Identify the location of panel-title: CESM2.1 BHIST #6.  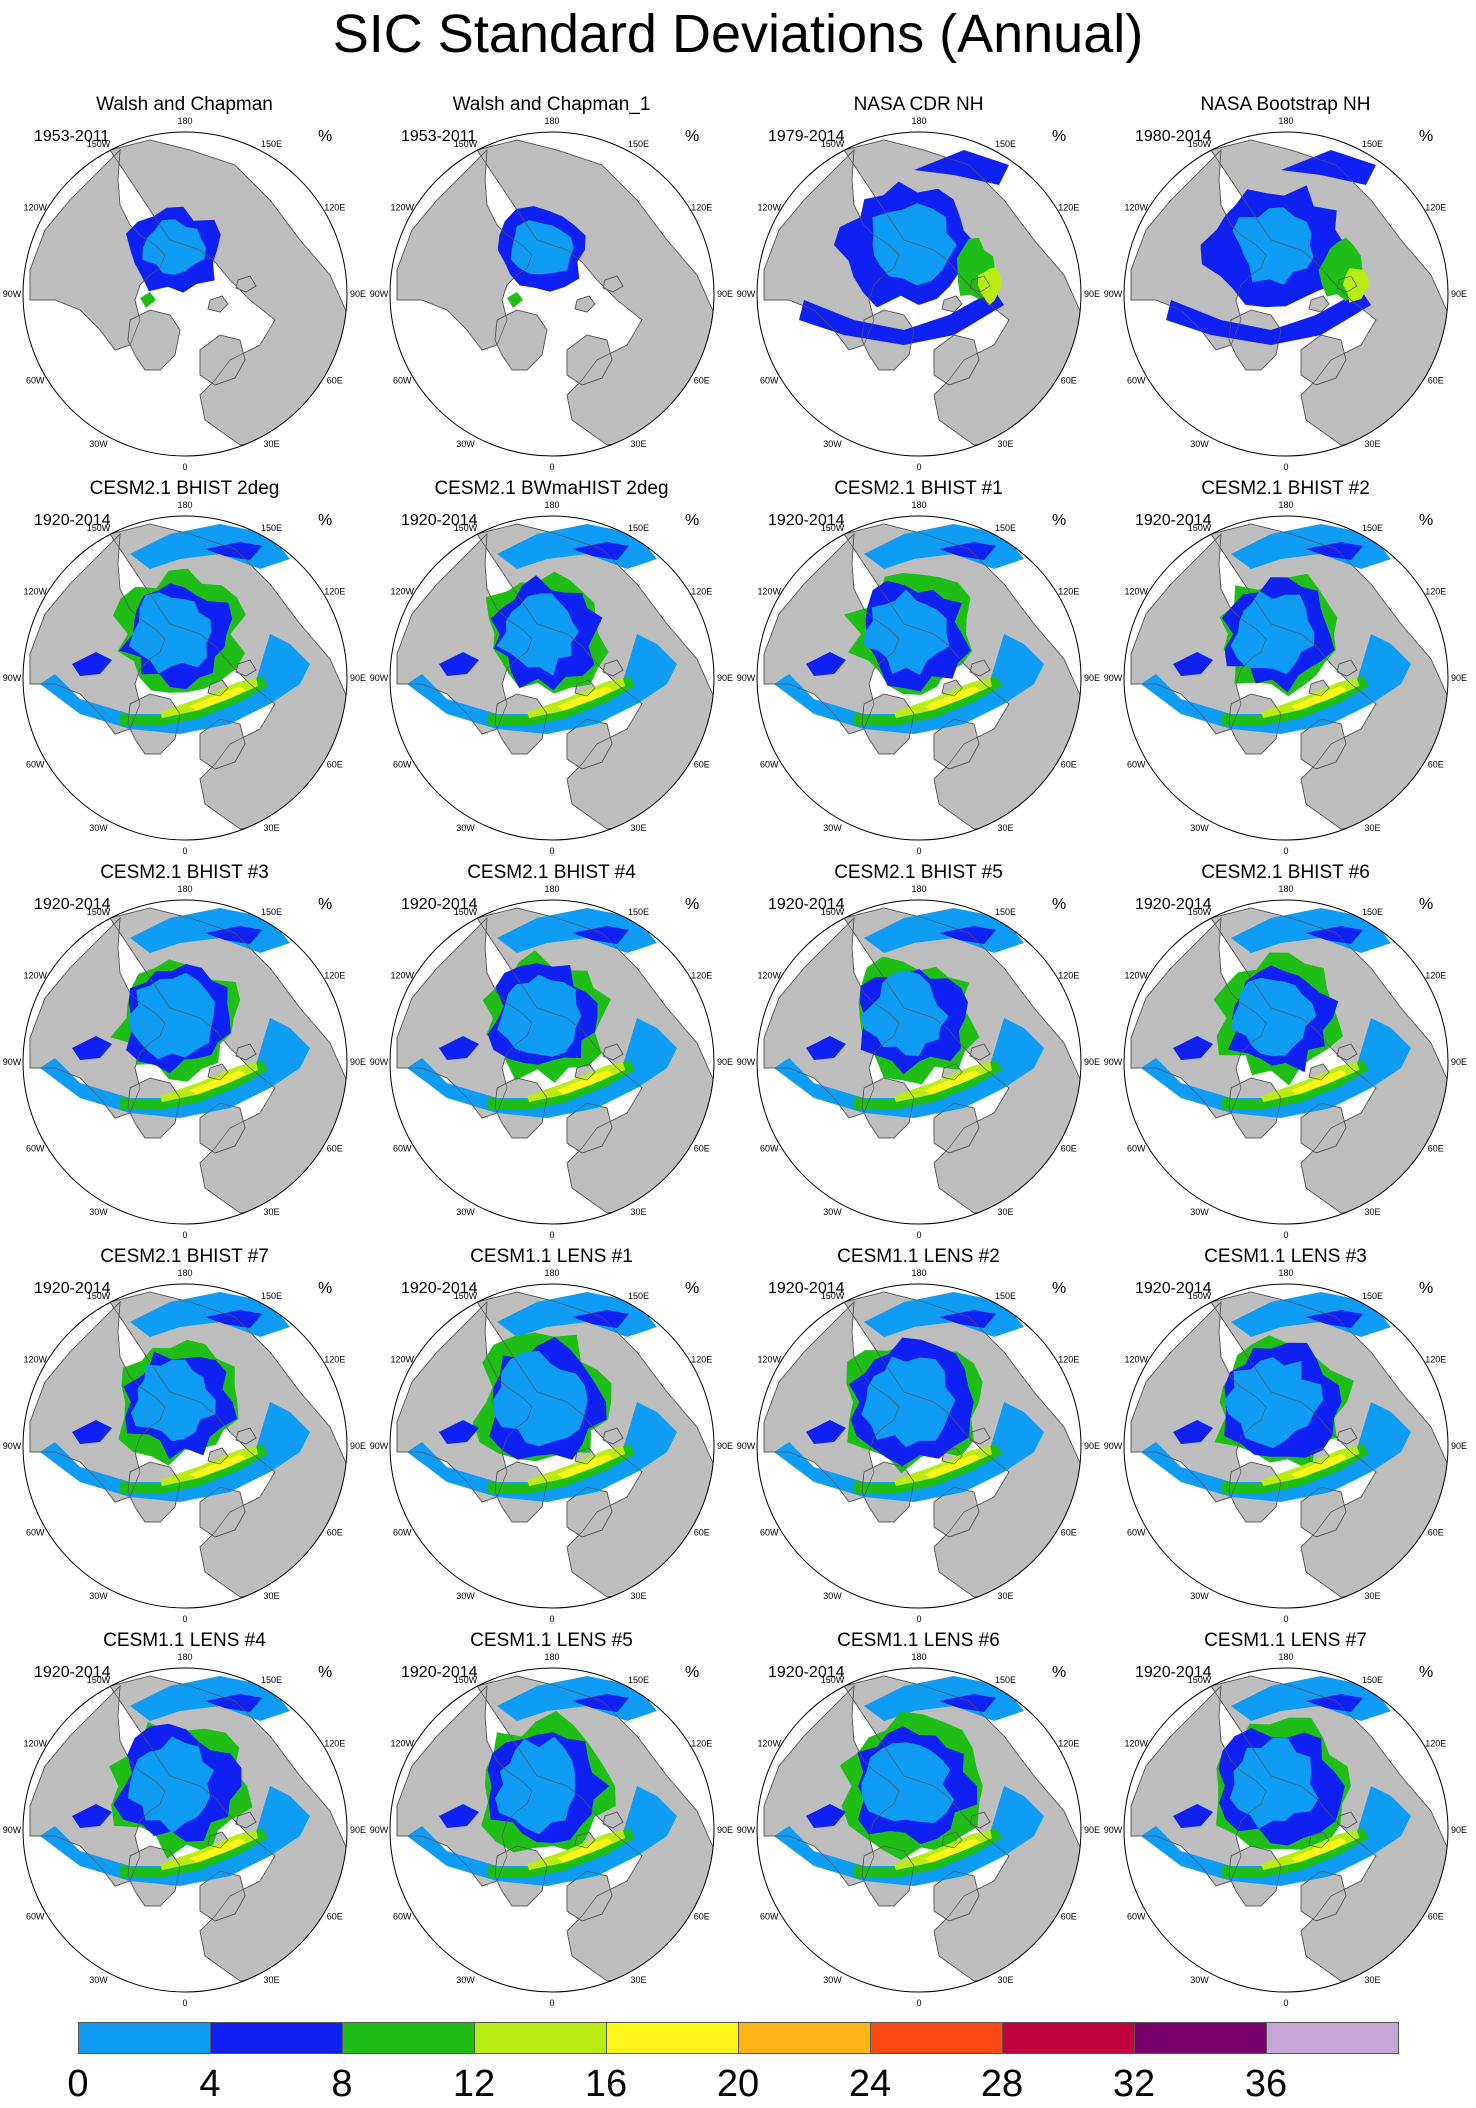
(1285, 872).